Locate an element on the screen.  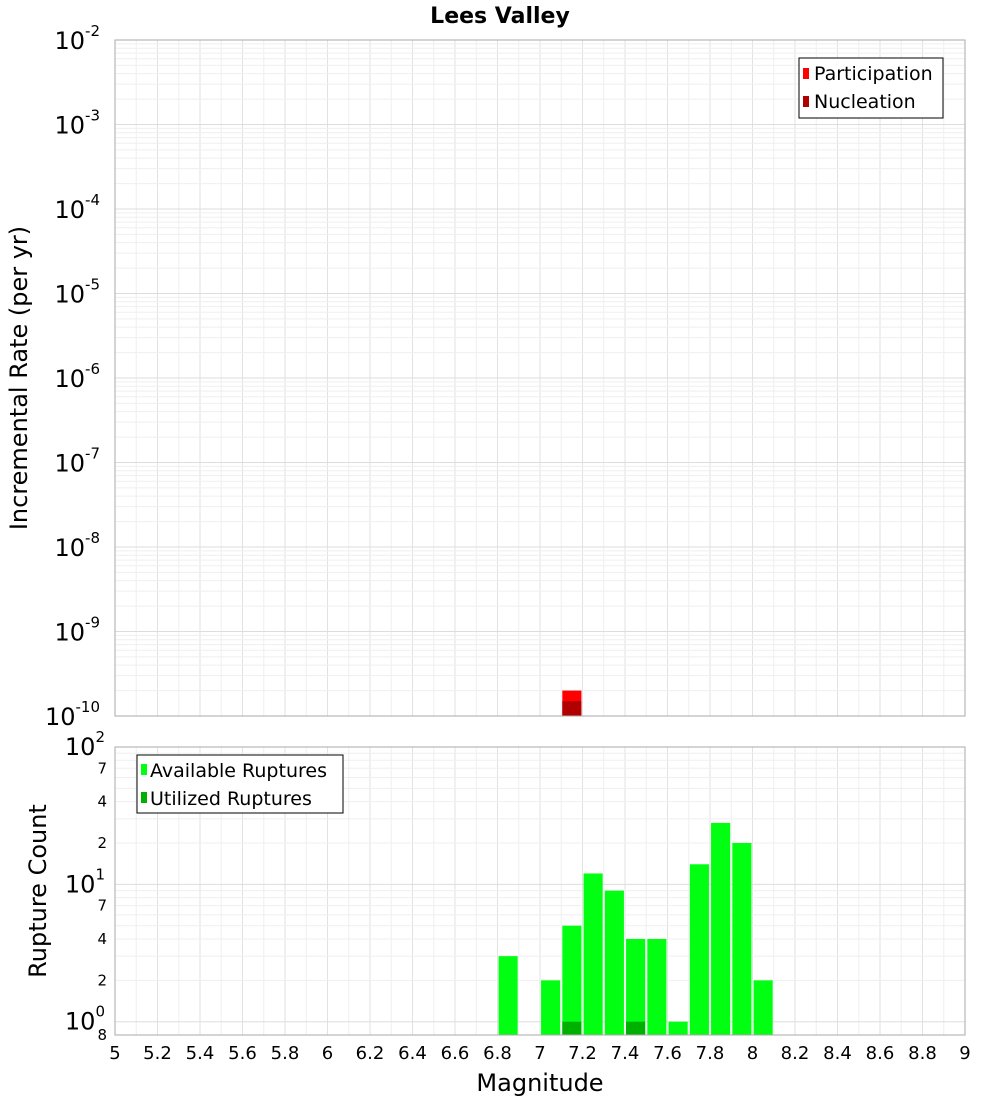
x-tick-label: 9 is located at coordinates (964, 1053).